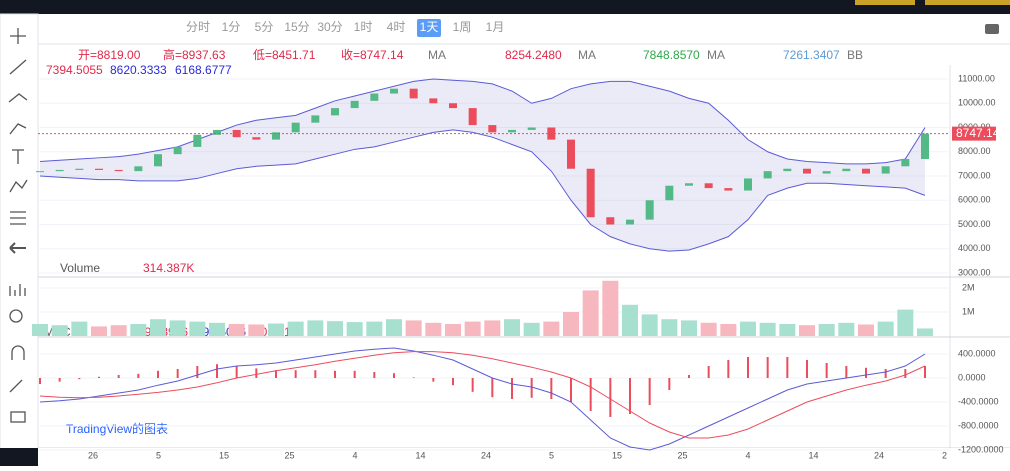 This screenshot has height=471, width=1010. Describe the element at coordinates (194, 54) in the screenshot. I see `legend-high: 高=8937.63` at that location.